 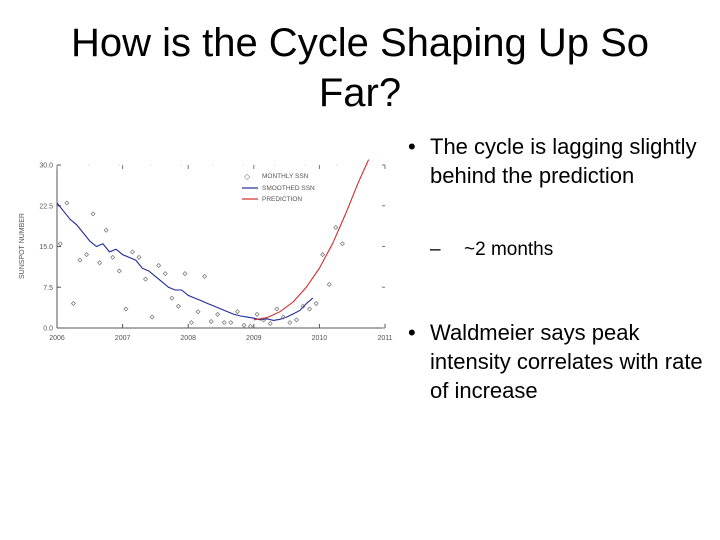 What do you see at coordinates (247, 176) in the screenshot?
I see `legend-marker-monthly: ◇` at bounding box center [247, 176].